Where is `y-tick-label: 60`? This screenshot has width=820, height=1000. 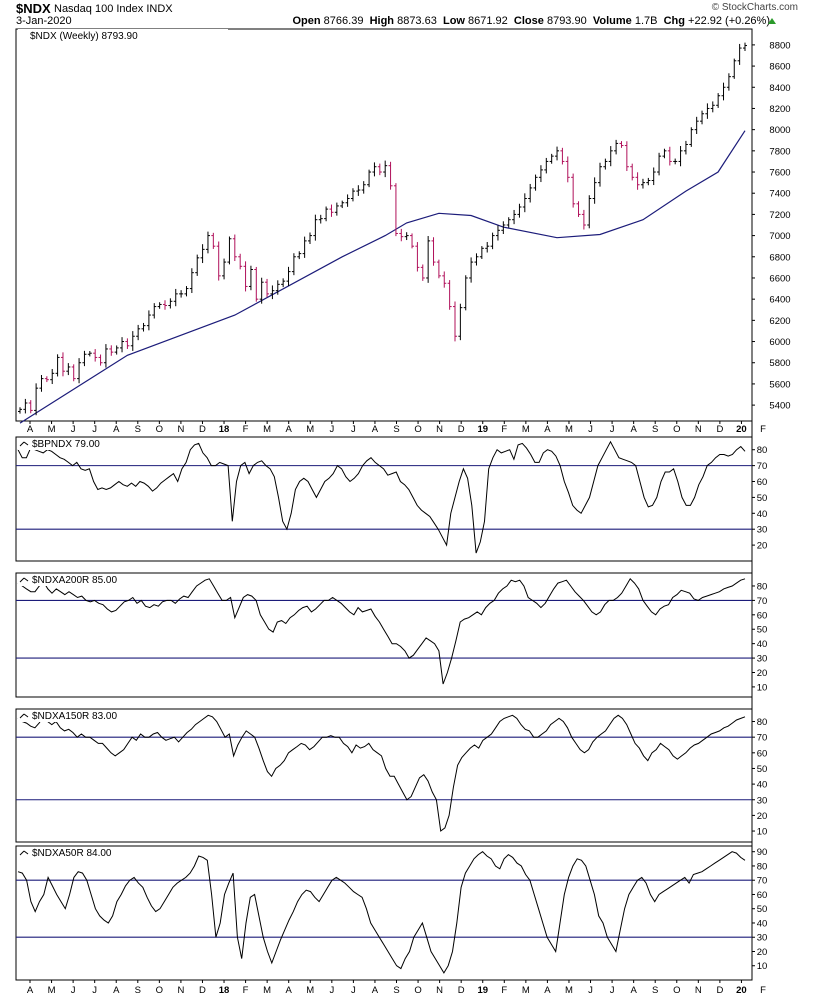
y-tick-label: 60 is located at coordinates (762, 482).